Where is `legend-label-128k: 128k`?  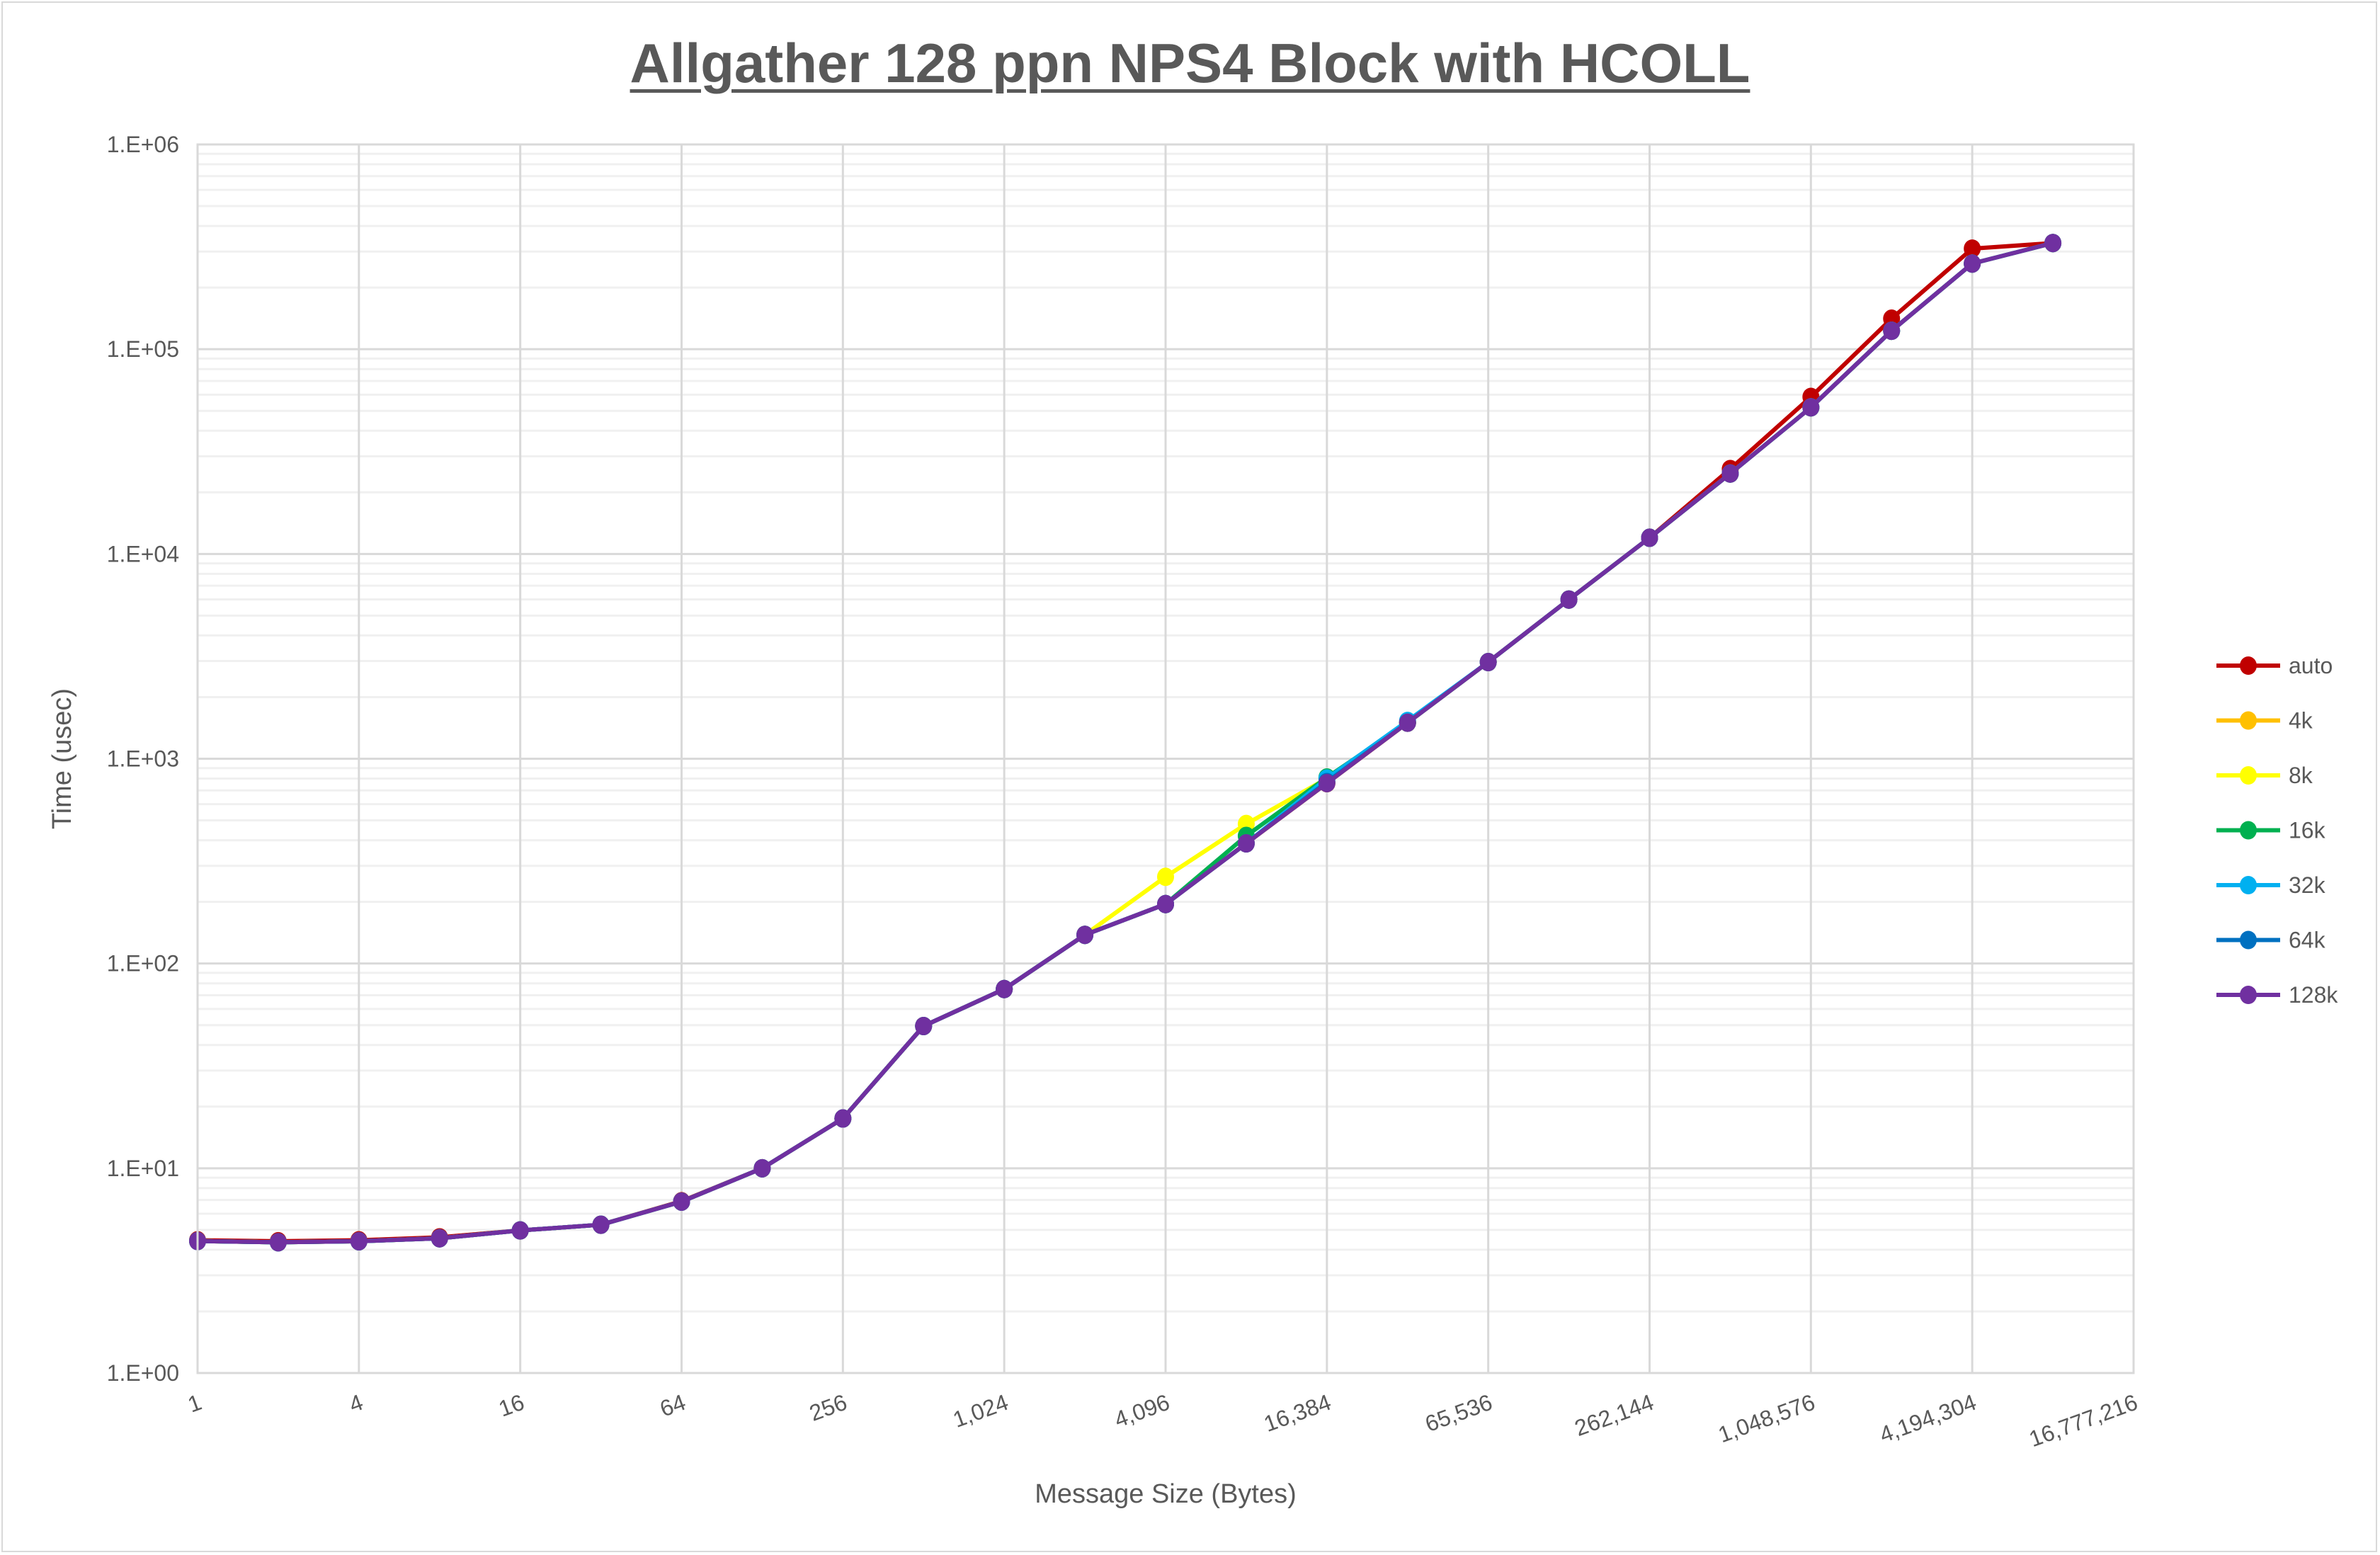
legend-label-128k: 128k is located at coordinates (2313, 995).